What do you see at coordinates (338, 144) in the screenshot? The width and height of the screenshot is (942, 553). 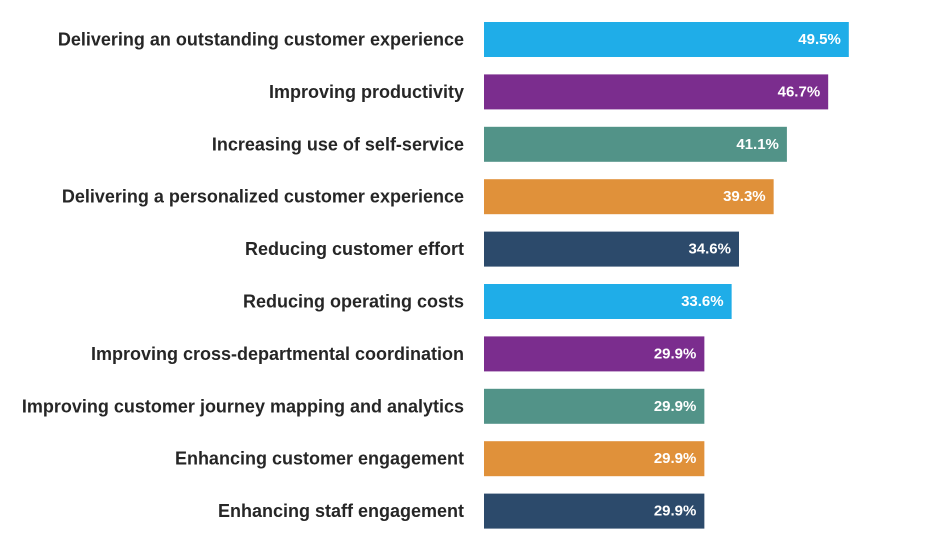 I see `category-label: Increasing use of self-service` at bounding box center [338, 144].